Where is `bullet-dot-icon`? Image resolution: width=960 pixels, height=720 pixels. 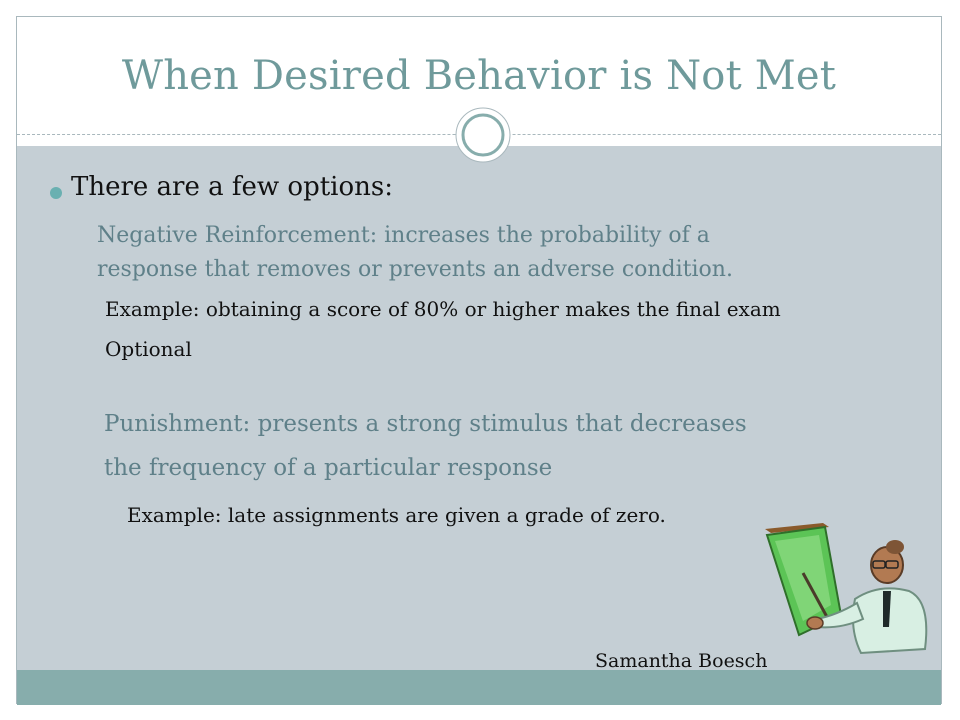 bullet-dot-icon is located at coordinates (56, 193).